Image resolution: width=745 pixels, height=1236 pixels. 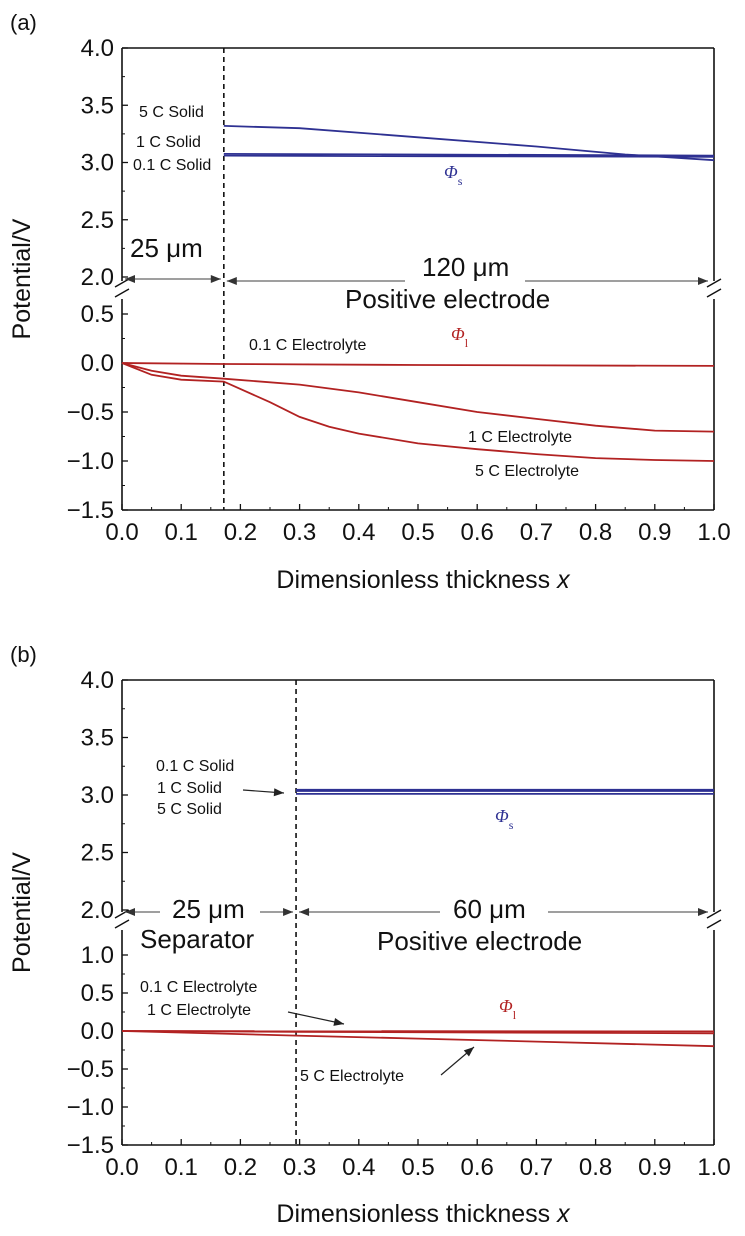 I want to click on panel-b-y-tick-label-lower: 1.0, so click(x=97, y=955).